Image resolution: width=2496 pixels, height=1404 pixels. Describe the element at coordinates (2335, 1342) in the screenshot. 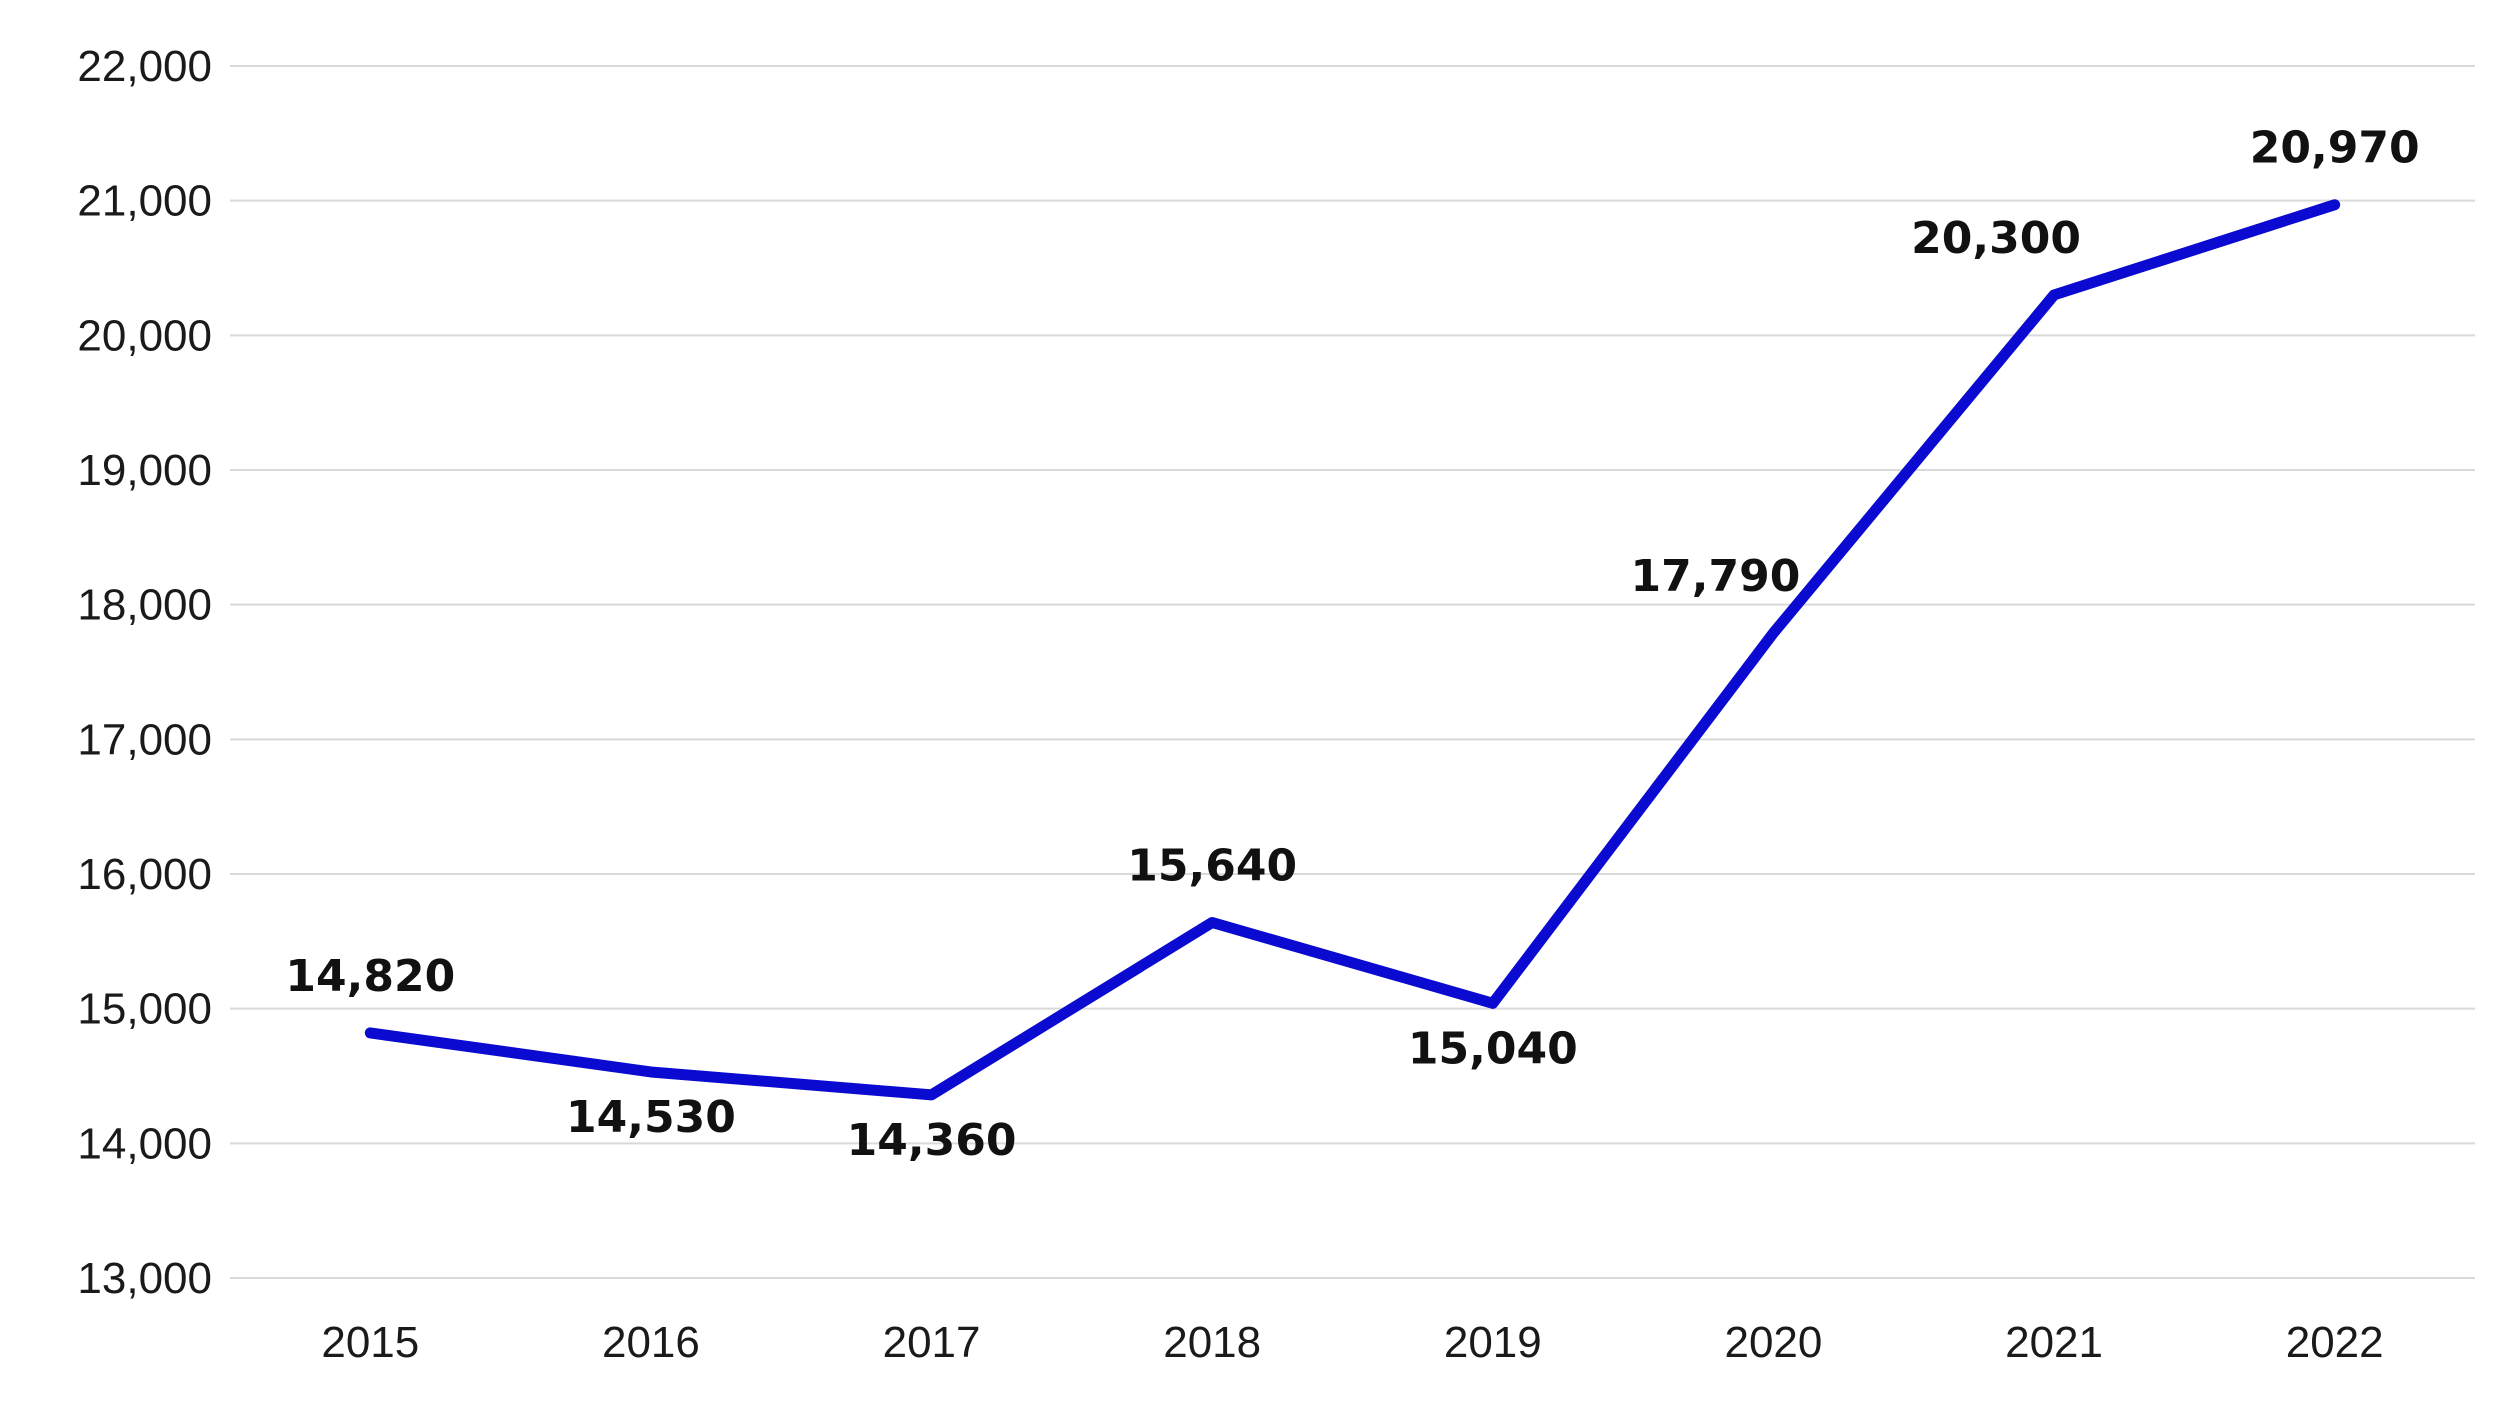

I see `x-tick-label: 2022` at that location.